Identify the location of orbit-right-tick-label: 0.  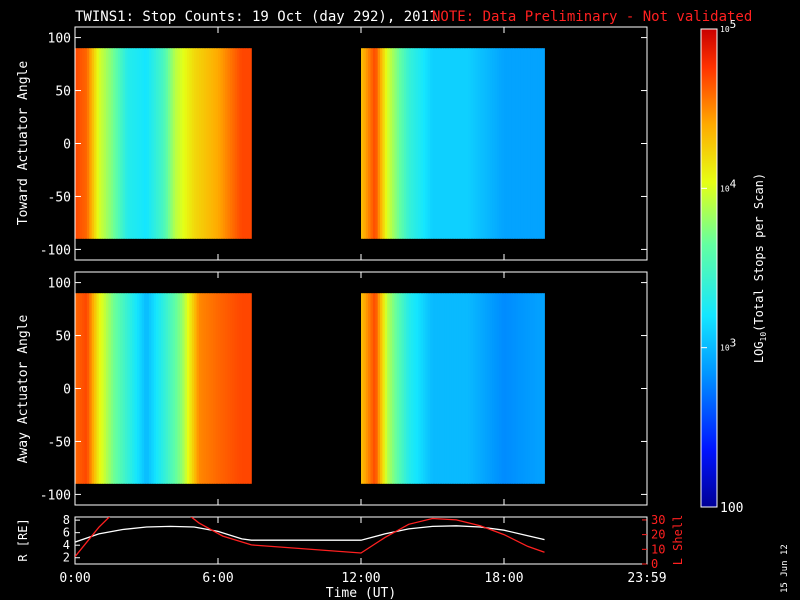
(654, 564).